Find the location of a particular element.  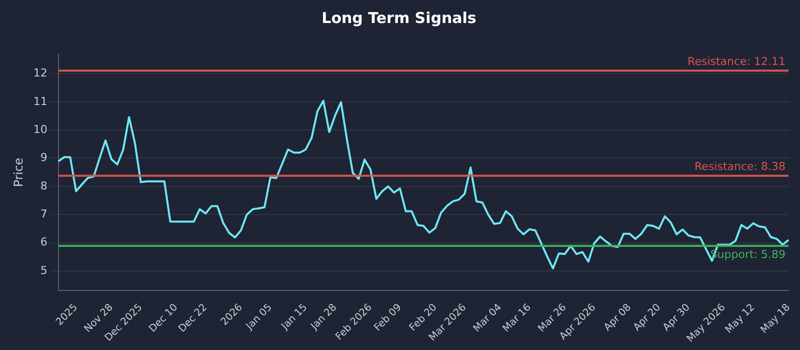

y-axis-title: Price is located at coordinates (18, 172).